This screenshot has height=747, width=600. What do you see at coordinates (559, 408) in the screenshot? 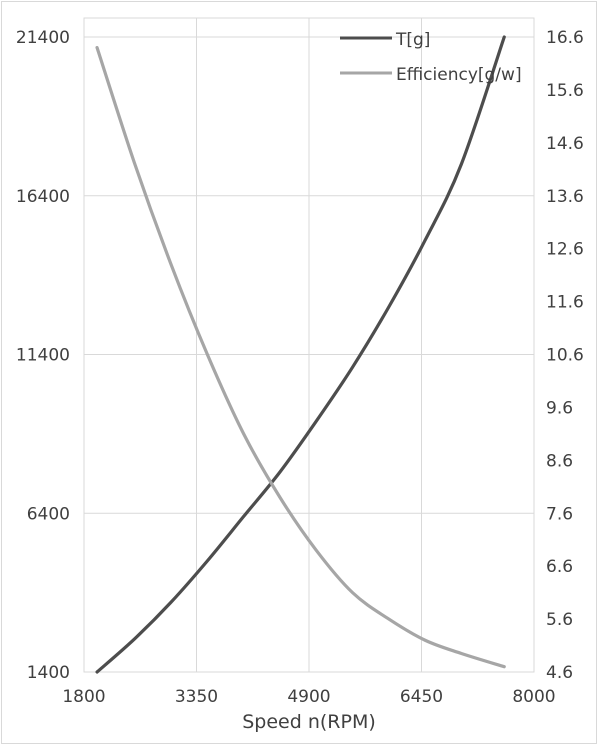
I see `right-y-tick-label: 9.6` at bounding box center [559, 408].